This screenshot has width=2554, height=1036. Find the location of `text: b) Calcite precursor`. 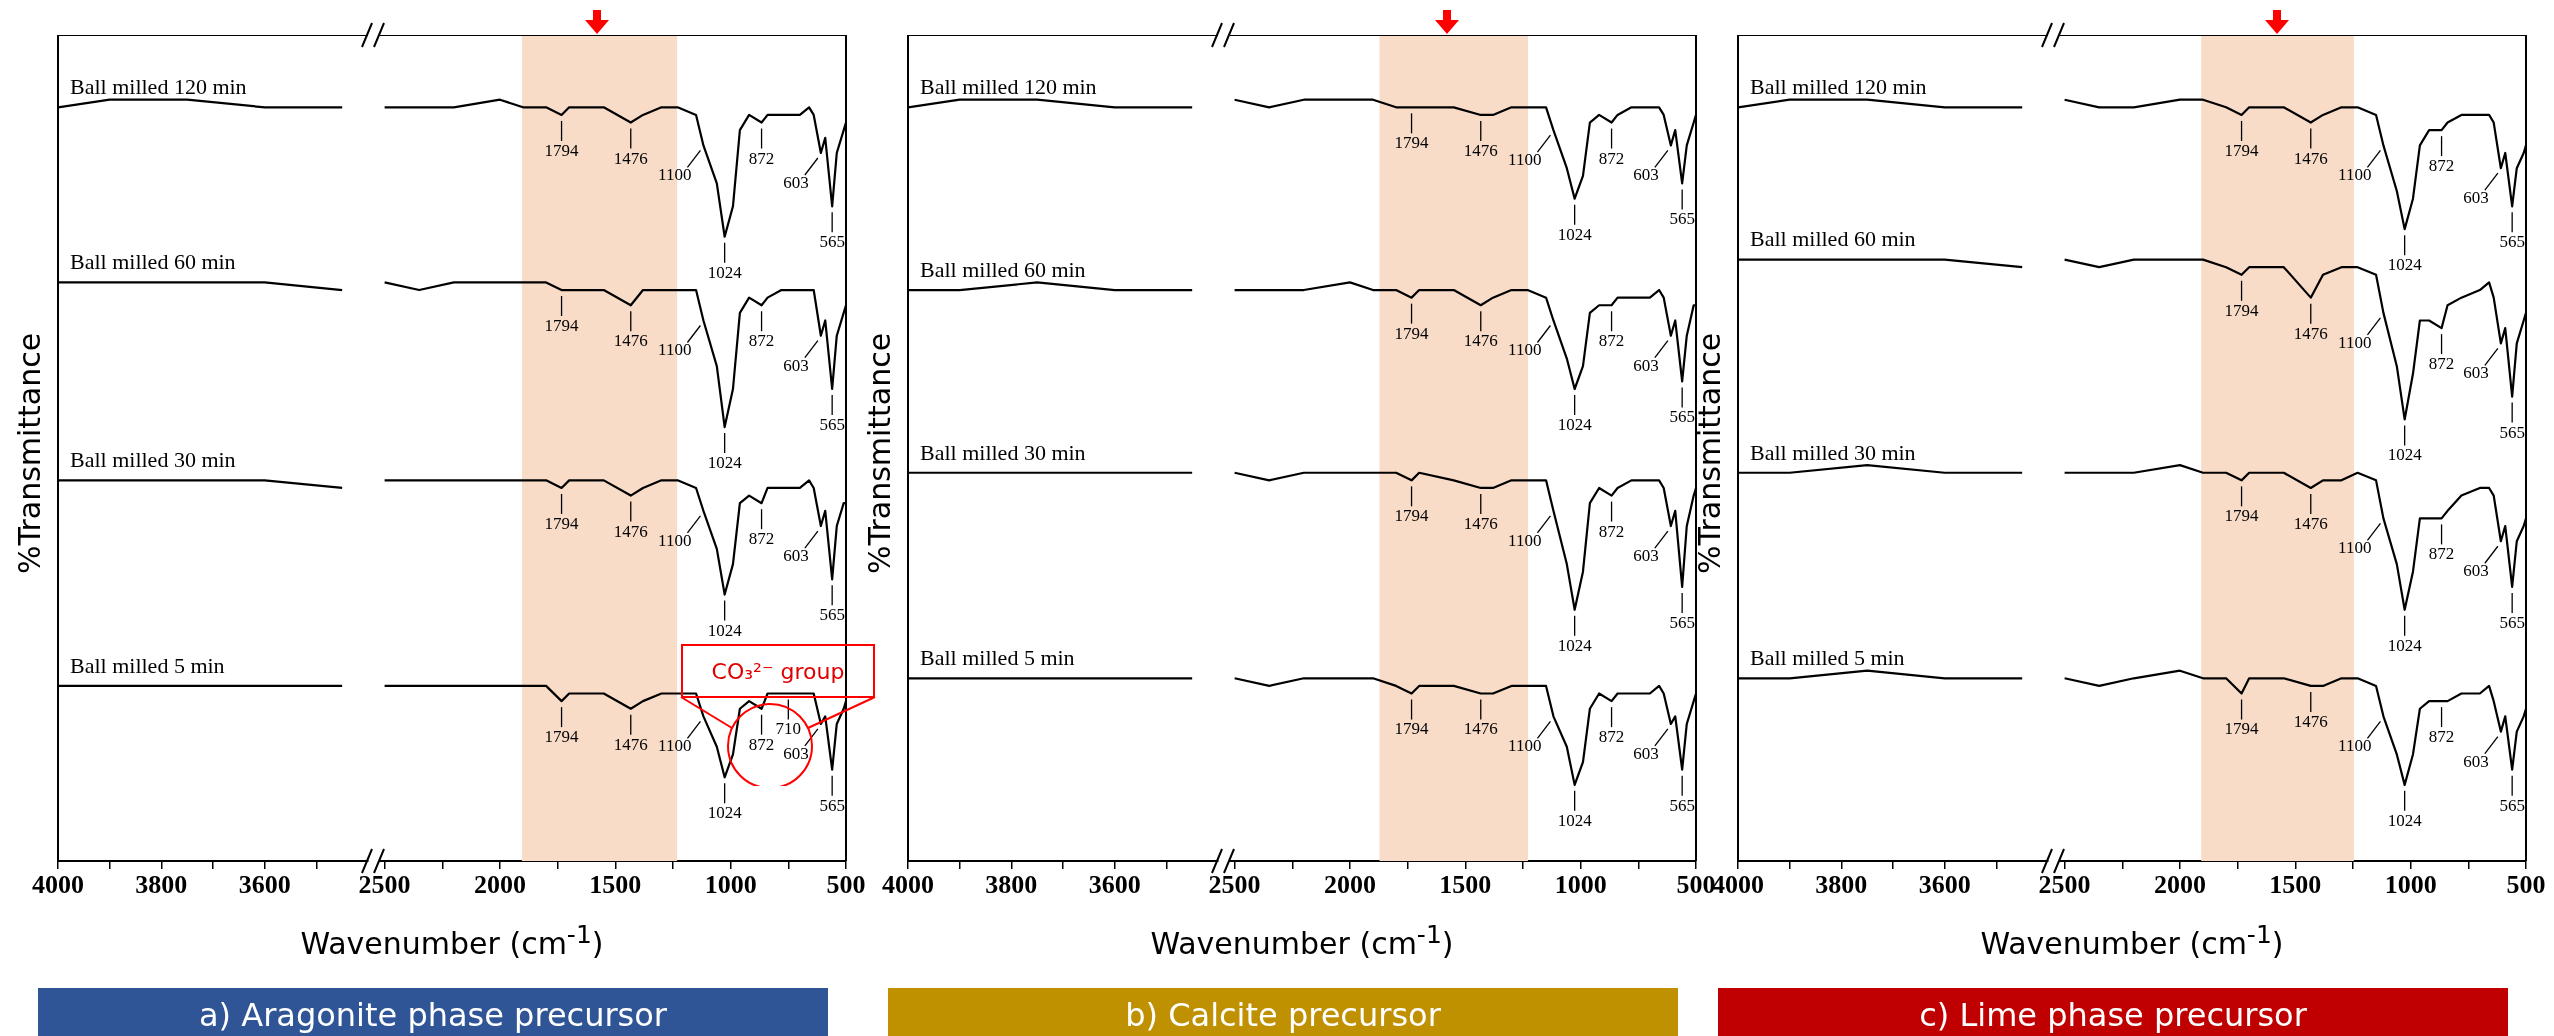

text: b) Calcite precursor is located at coordinates (1283, 1012).